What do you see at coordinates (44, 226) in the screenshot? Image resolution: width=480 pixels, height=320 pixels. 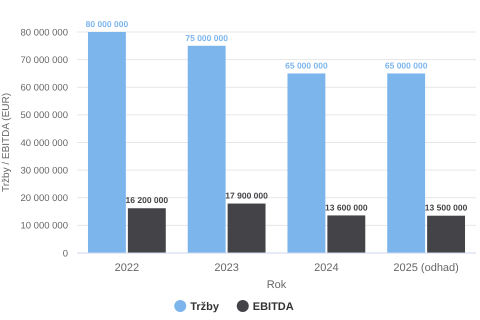 I see `y-tick-label: 10 000 000` at bounding box center [44, 226].